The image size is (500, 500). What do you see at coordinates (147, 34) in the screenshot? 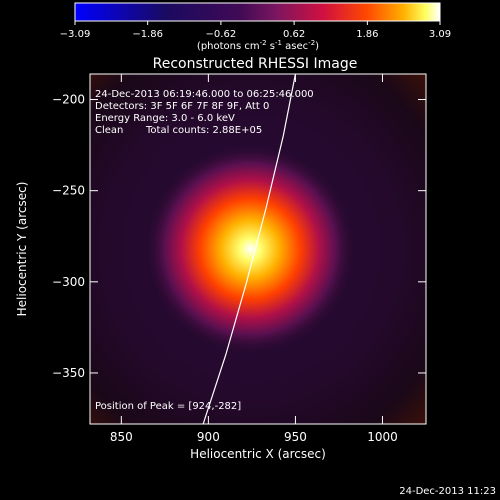
I see `colorbar-tick-label: −1.86` at bounding box center [147, 34].